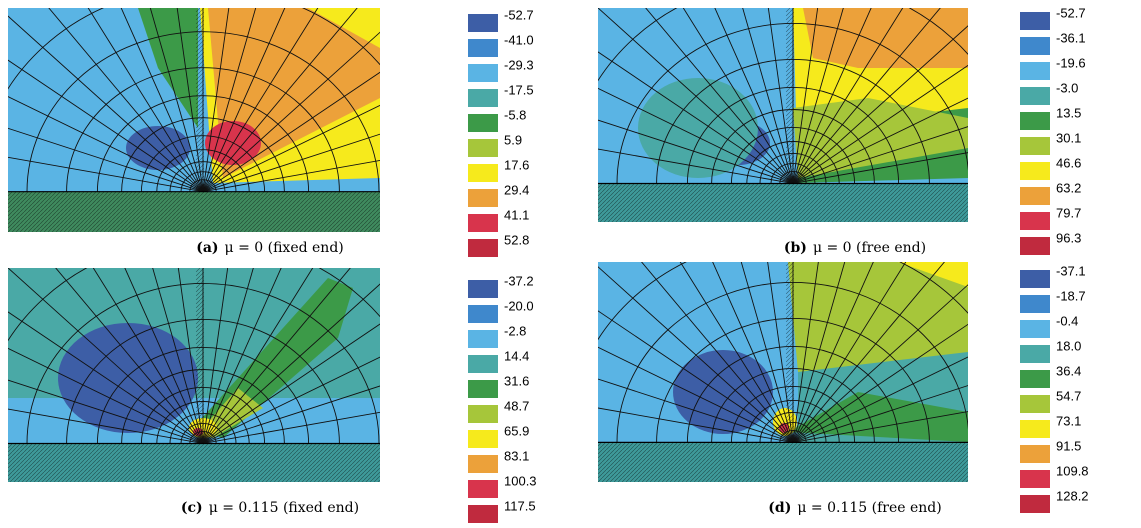  I want to click on legend-label: 54.7, so click(1068, 395).